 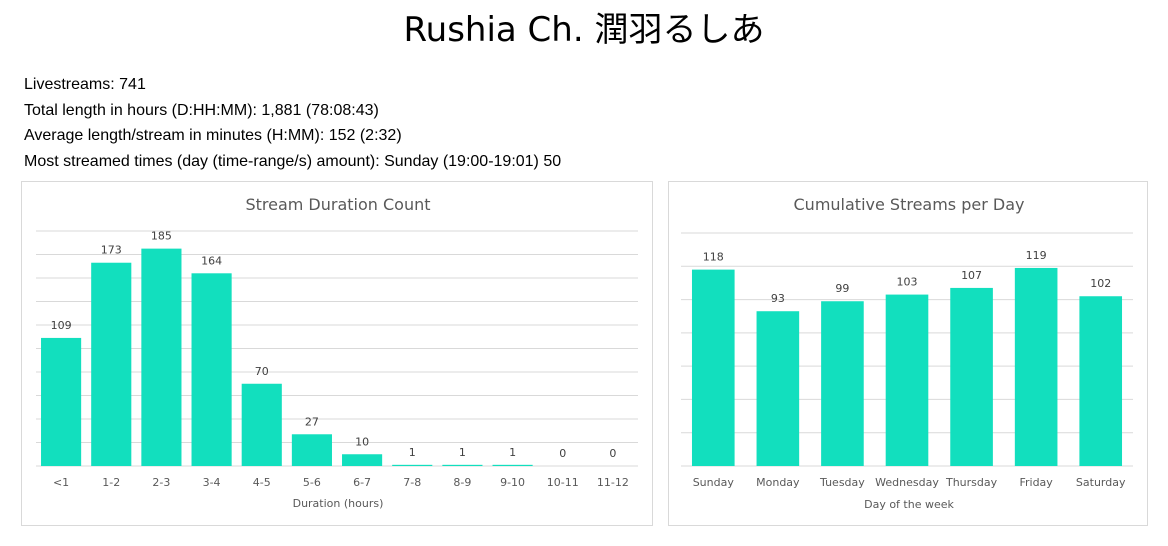 I want to click on duration-chart-data-label: 164, so click(x=211, y=260).